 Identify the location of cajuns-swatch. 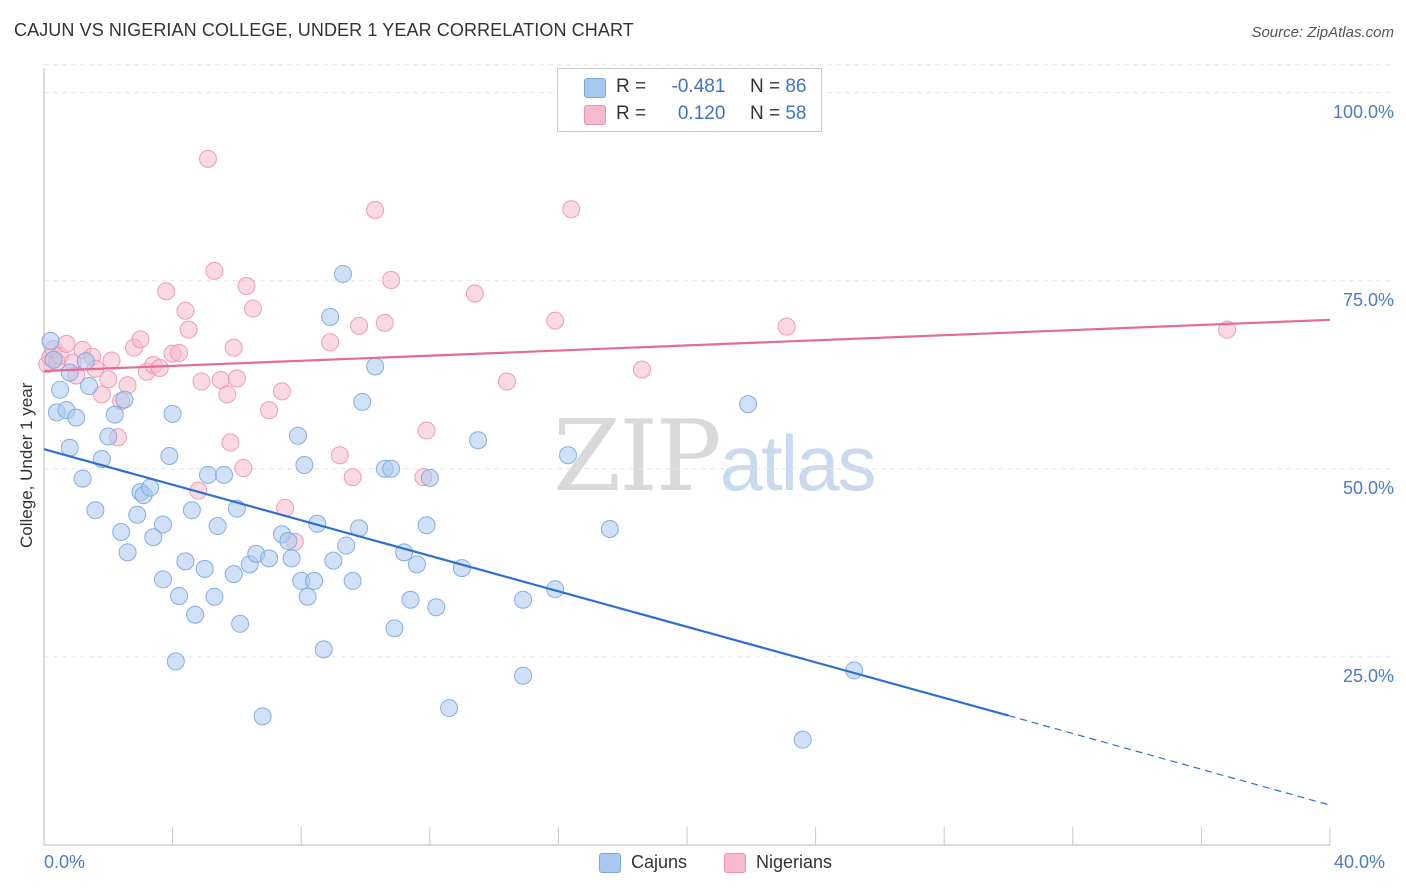
(595, 88).